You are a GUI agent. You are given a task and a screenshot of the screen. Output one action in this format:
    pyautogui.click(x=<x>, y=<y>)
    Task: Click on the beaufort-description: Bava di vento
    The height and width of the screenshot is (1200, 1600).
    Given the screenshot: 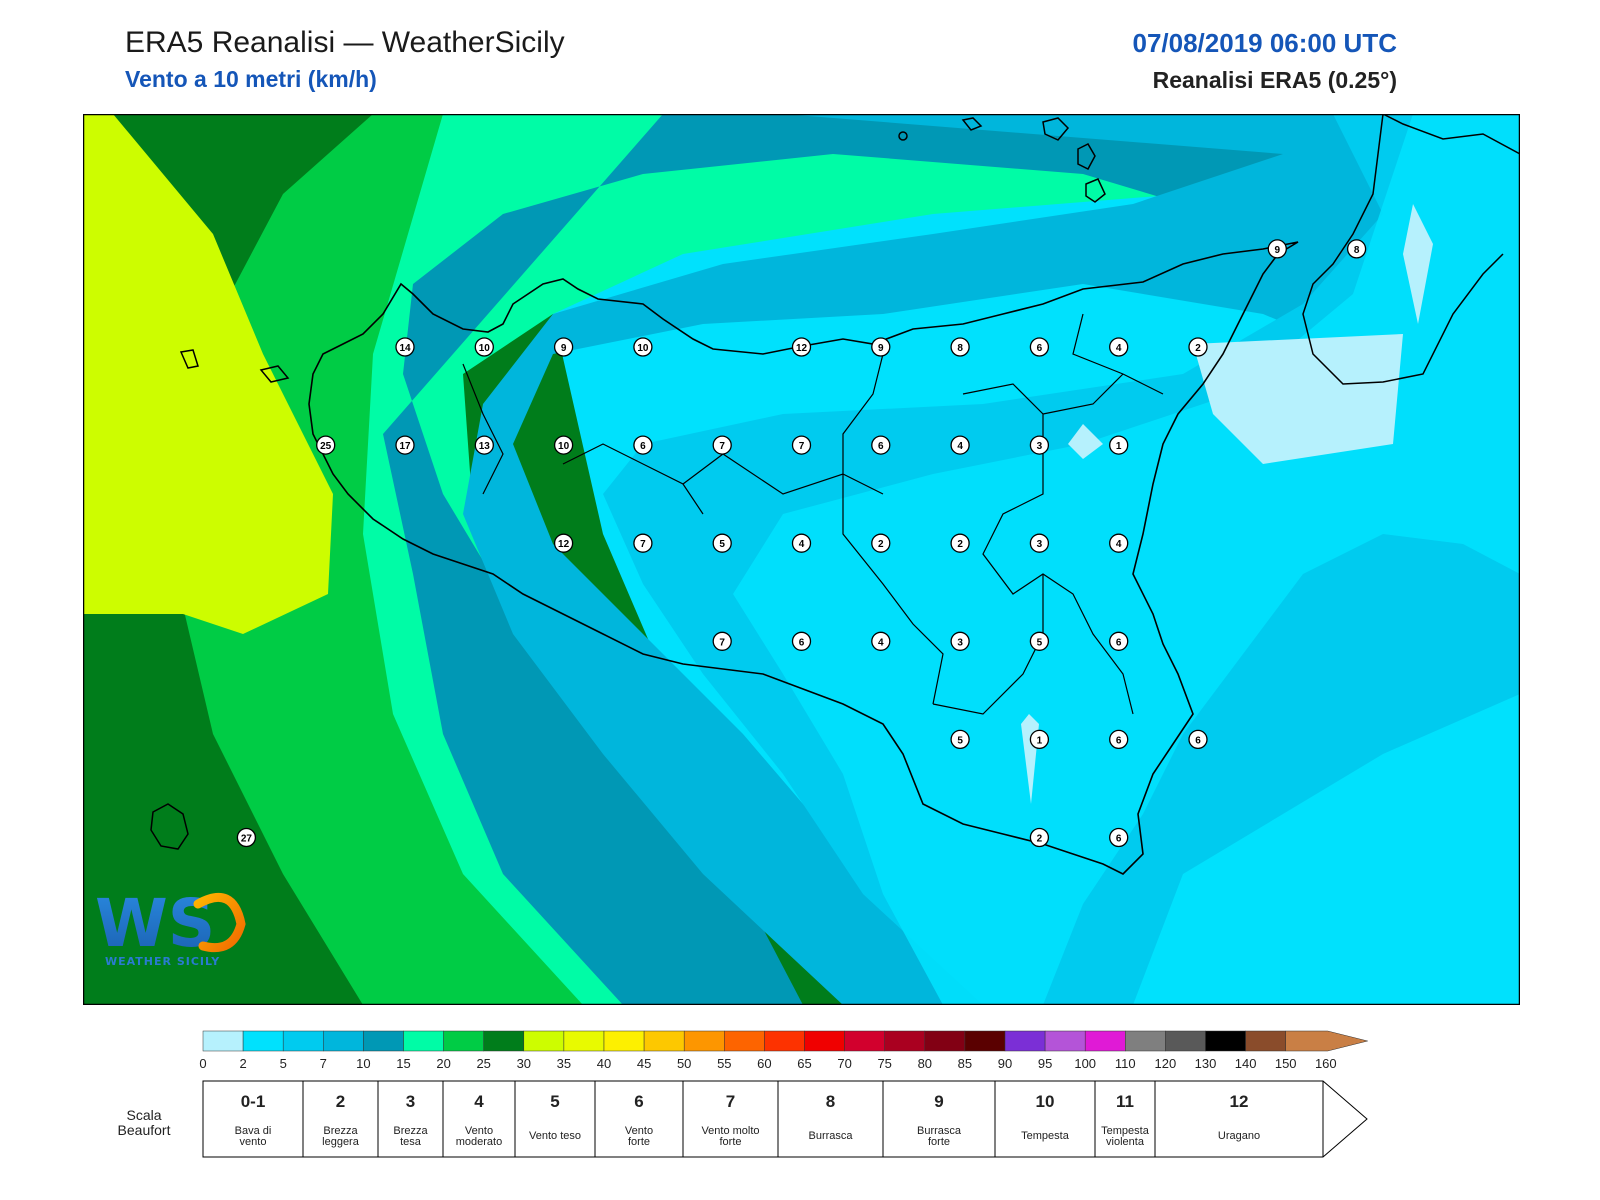 What is the action you would take?
    pyautogui.click(x=253, y=1136)
    